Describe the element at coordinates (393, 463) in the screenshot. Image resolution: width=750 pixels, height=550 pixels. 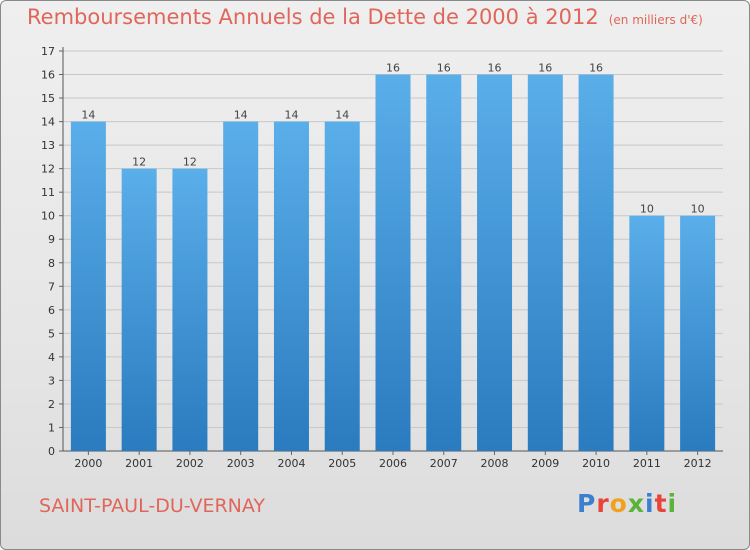
I see `x-tick-label: 2006` at that location.